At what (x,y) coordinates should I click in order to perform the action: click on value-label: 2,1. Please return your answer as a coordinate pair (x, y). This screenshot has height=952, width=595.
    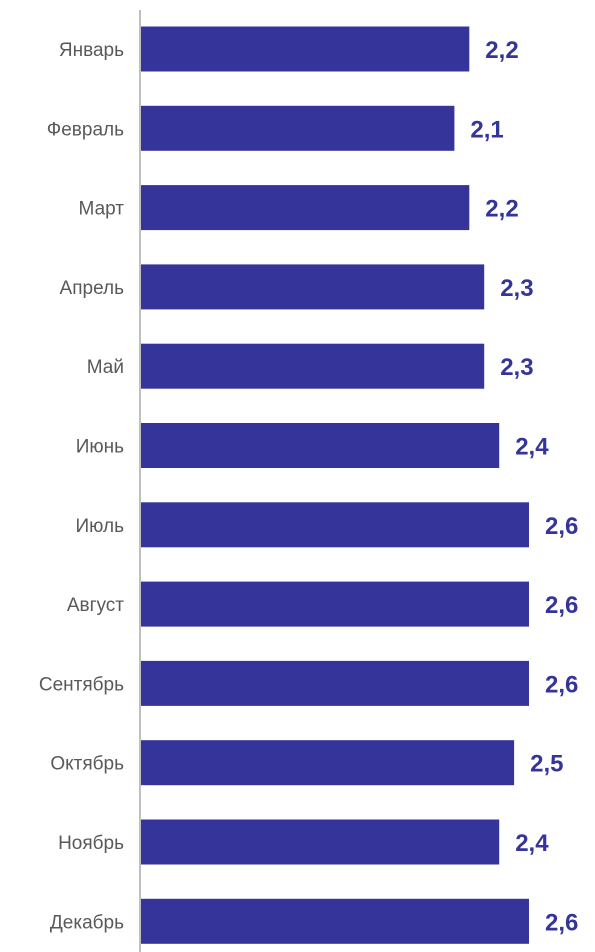
    Looking at the image, I should click on (486, 129).